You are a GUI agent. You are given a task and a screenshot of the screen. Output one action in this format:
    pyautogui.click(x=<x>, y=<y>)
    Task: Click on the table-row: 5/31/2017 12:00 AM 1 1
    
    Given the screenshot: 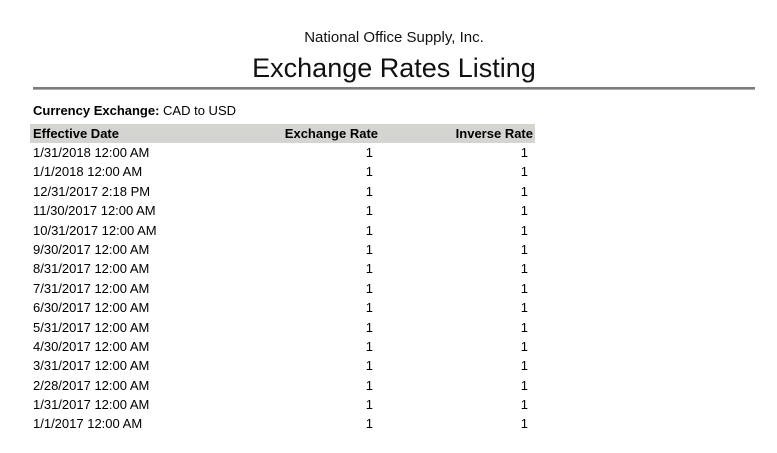 What is the action you would take?
    pyautogui.click(x=282, y=327)
    